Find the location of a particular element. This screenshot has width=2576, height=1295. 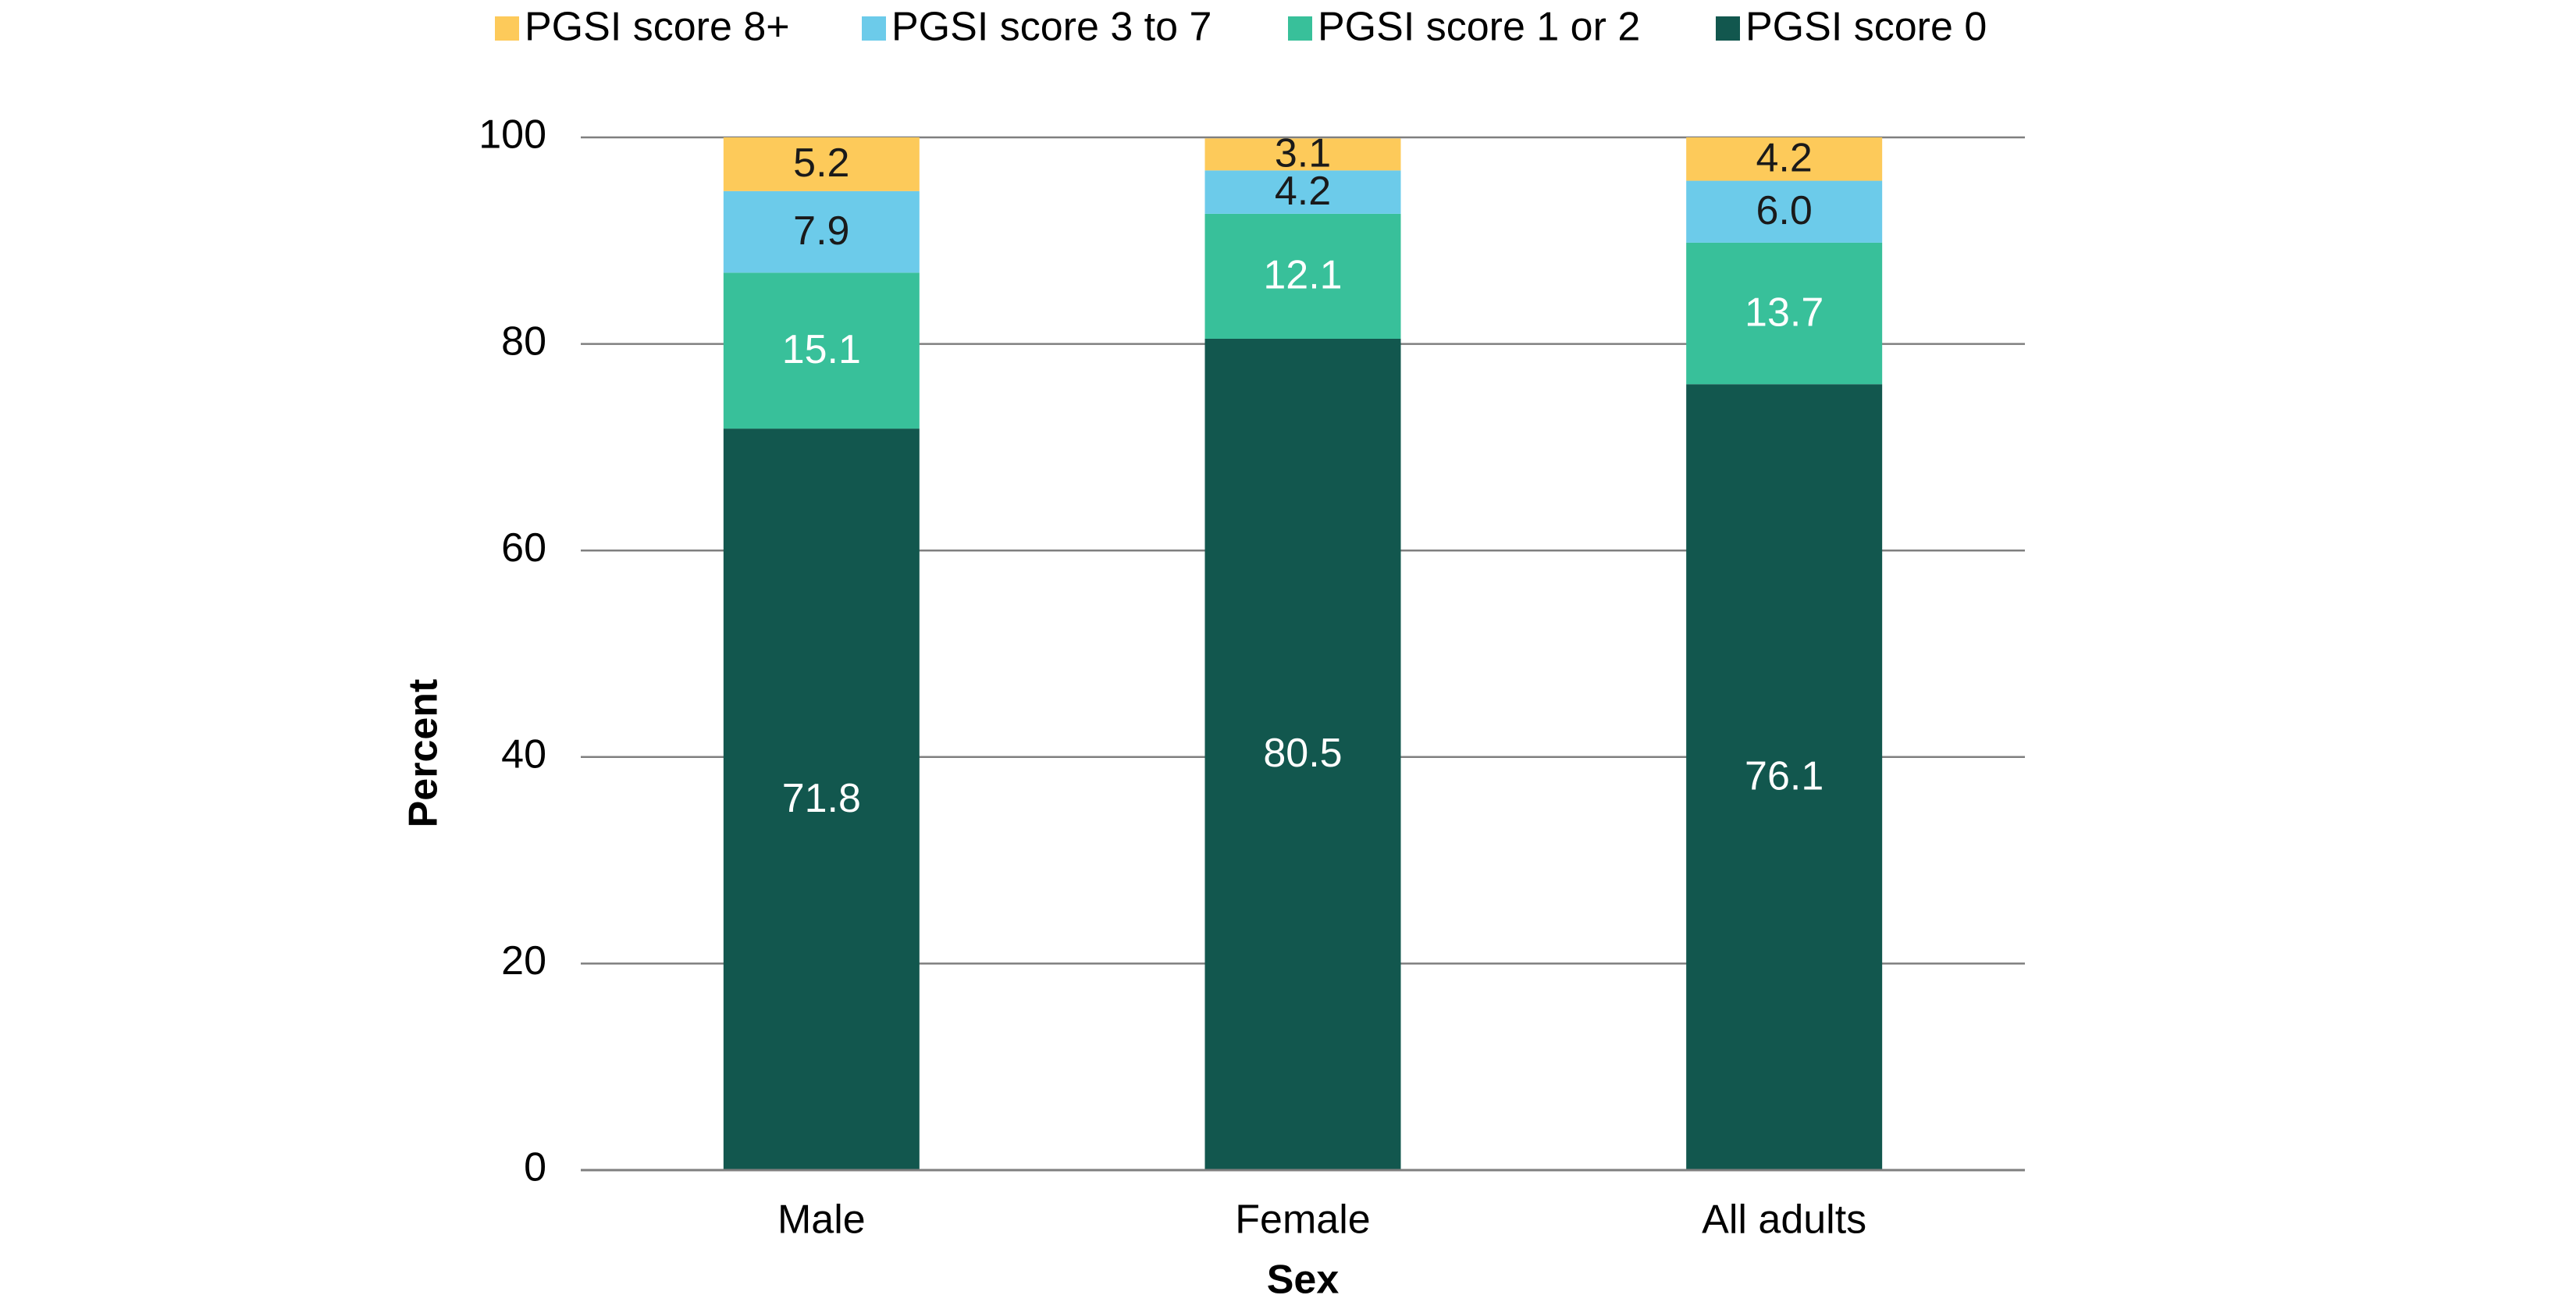

y-tick-label: 60 is located at coordinates (523, 548).